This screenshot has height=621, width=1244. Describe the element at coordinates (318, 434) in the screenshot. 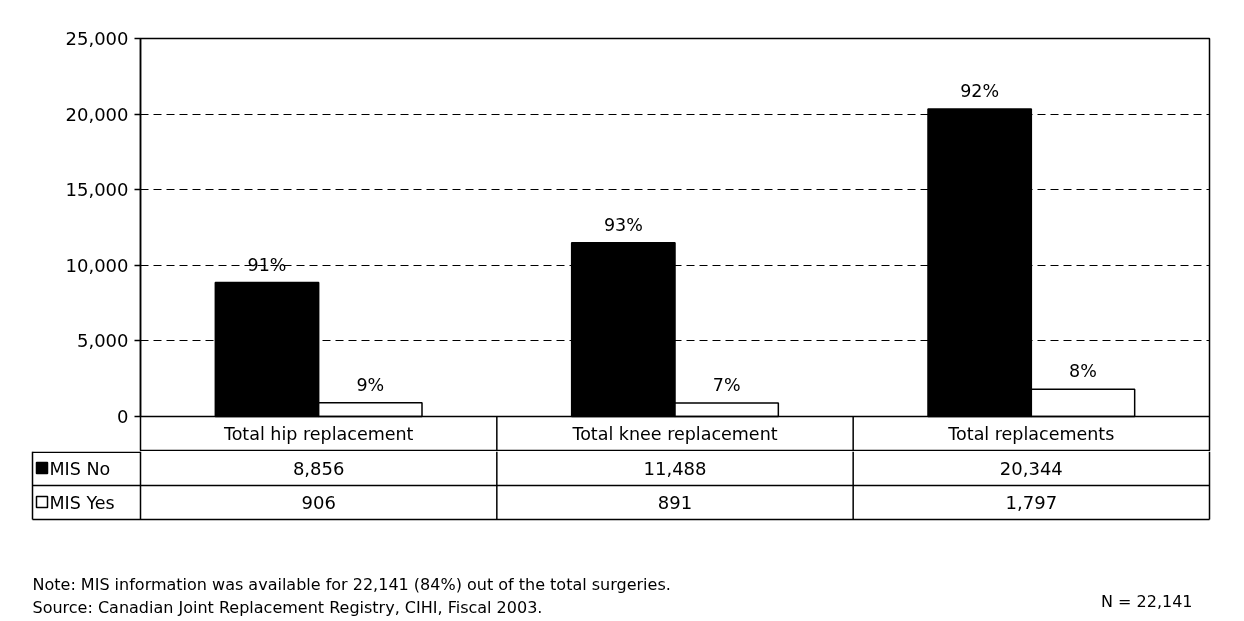

I see `x-tick-label: Total hip replacement` at that location.